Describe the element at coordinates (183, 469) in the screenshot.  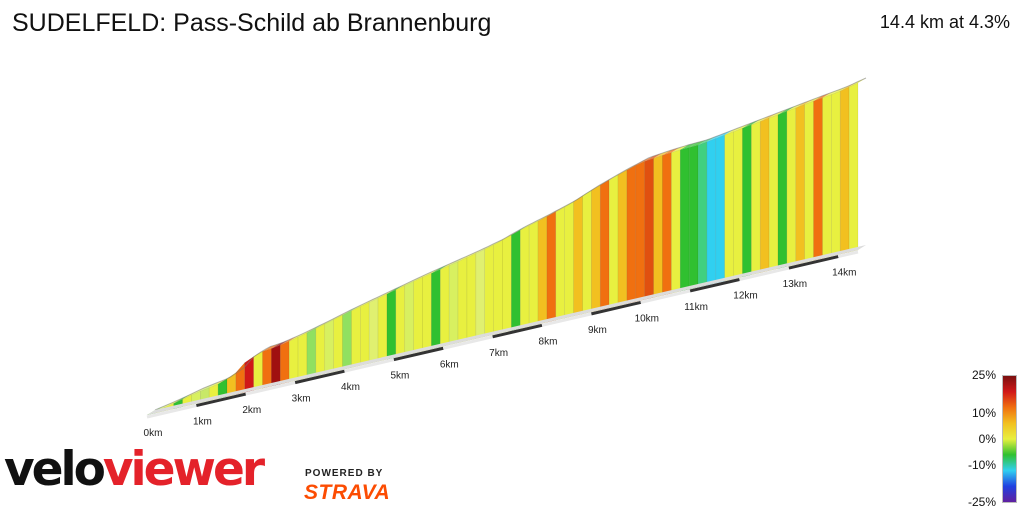
I see `logo-viewer-text: viewer` at that location.